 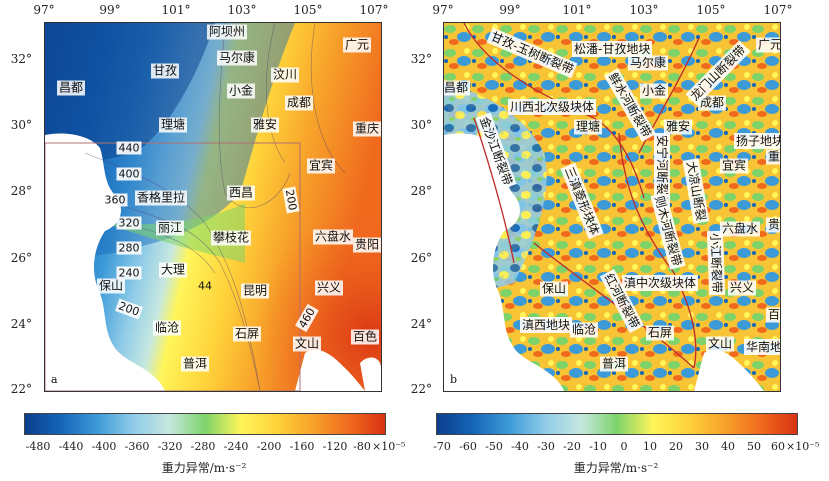 What do you see at coordinates (772, 157) in the screenshot?
I see `place-label: 重庆` at bounding box center [772, 157].